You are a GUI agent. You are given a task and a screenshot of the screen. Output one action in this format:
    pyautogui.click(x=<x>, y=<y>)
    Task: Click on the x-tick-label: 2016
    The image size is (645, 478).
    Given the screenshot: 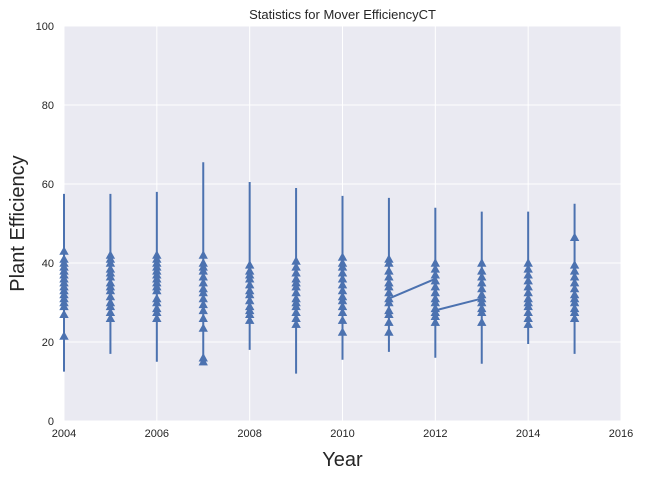 What is the action you would take?
    pyautogui.click(x=621, y=434)
    